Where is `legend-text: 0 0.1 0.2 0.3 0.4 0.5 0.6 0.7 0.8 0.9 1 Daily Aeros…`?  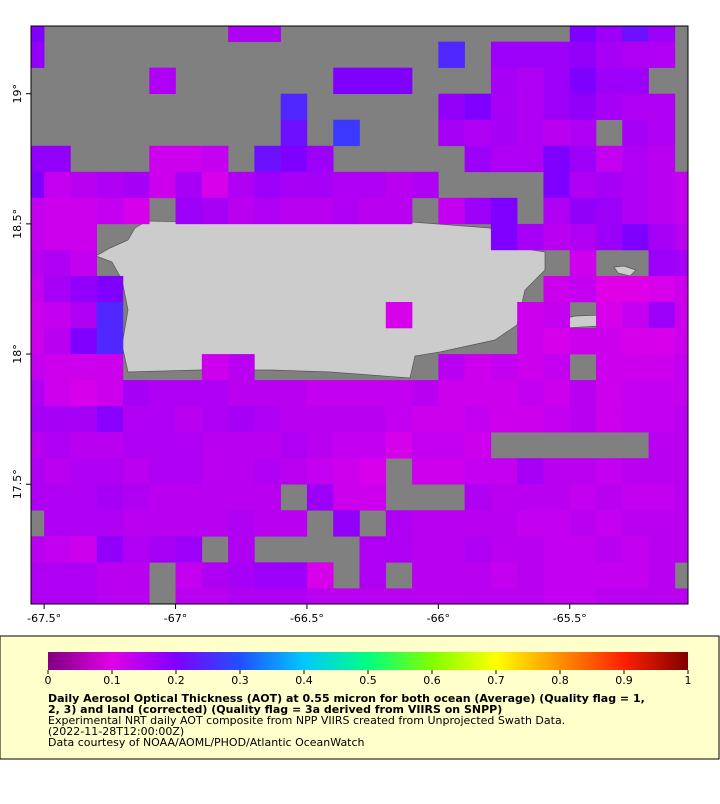 legend-text: 0 0.1 0.2 0.3 0.4 0.5 0.6 0.7 0.8 0.9 1 Daily Aeros… is located at coordinates (368, 709).